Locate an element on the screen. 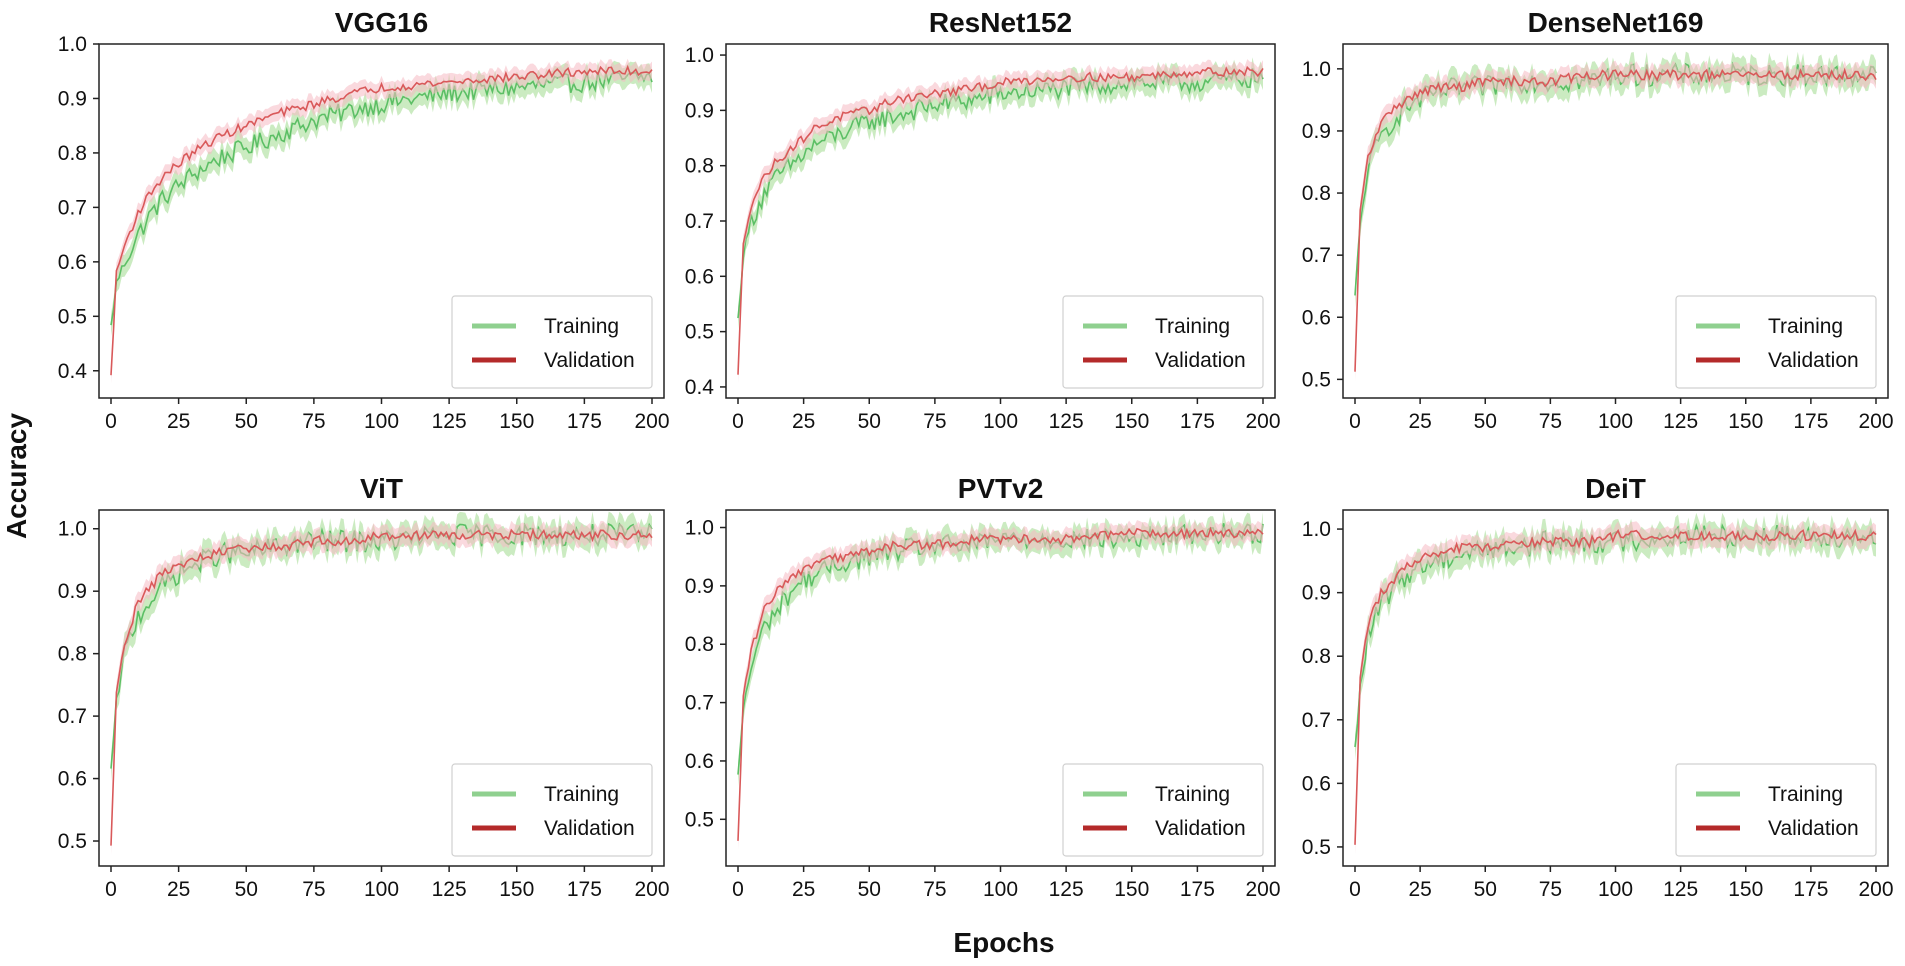 The image size is (1905, 966). y-axis-title: Accuracy is located at coordinates (16, 476).